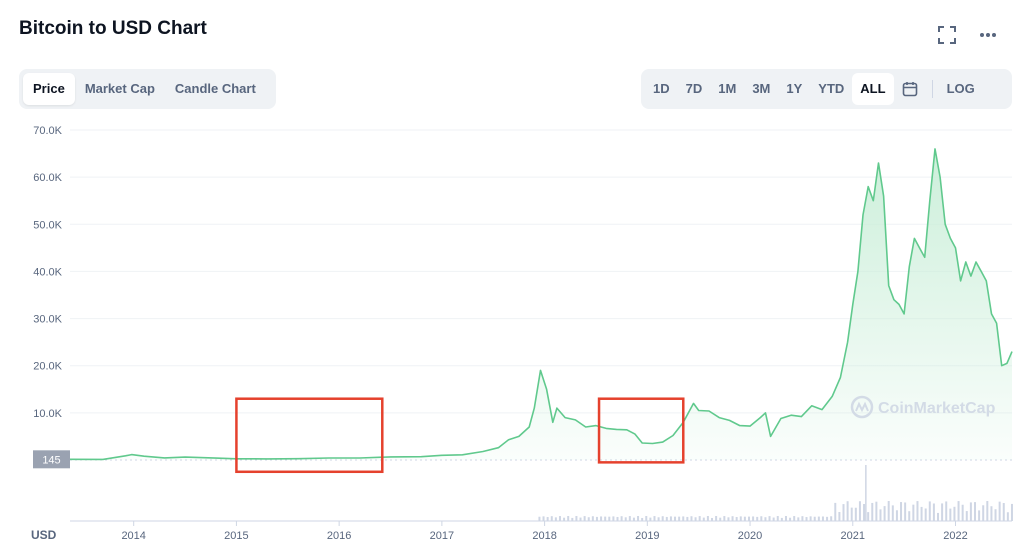 This screenshot has width=1024, height=558. What do you see at coordinates (853, 536) in the screenshot?
I see `x-tick-label: 2021` at bounding box center [853, 536].